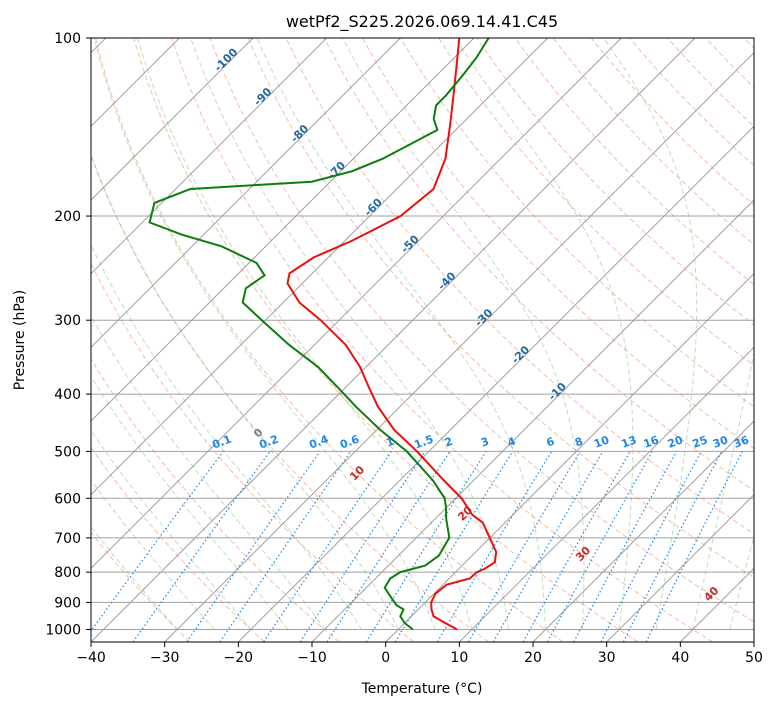 The width and height of the screenshot is (775, 708). What do you see at coordinates (67, 395) in the screenshot?
I see `y-tick-label: 400` at bounding box center [67, 395].